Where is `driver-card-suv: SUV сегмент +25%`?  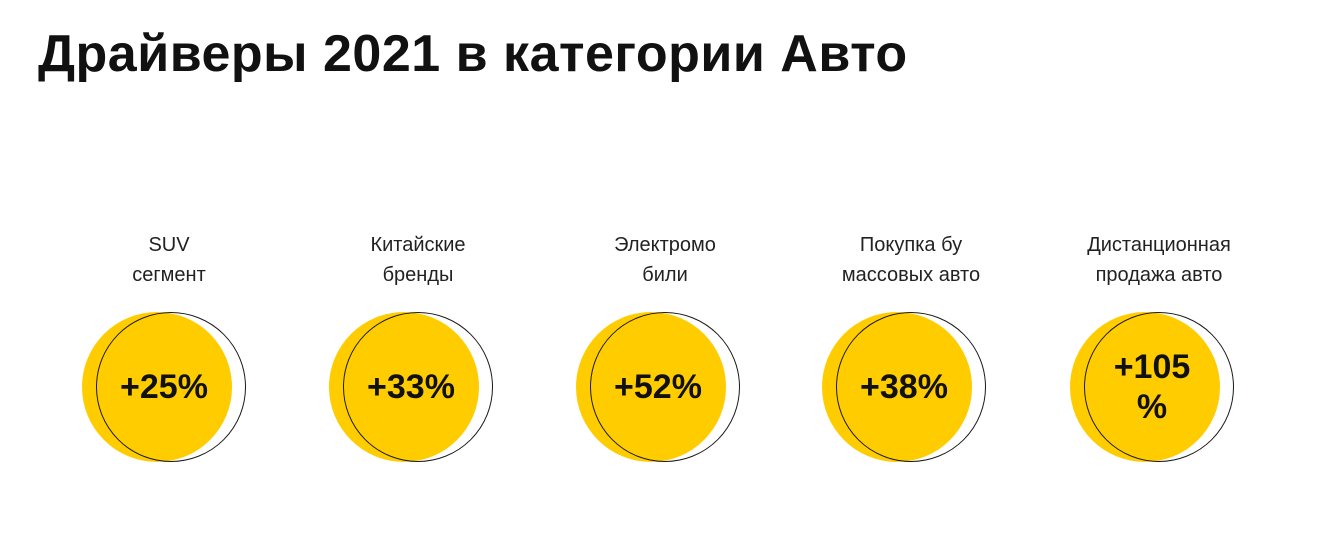 driver-card-suv: SUV сегмент +25% is located at coordinates (169, 360).